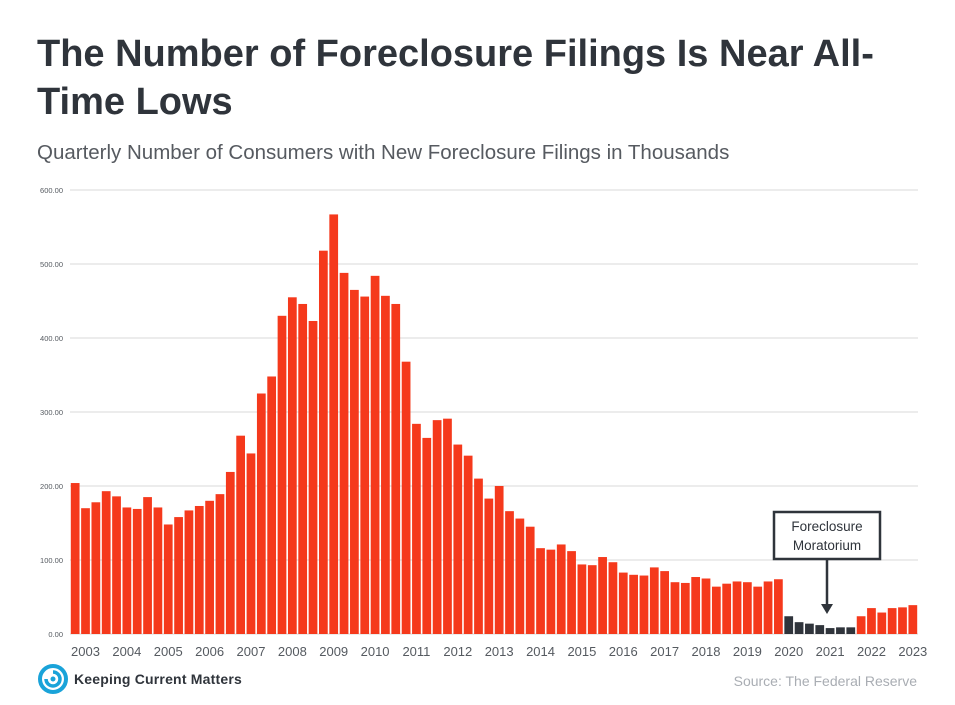 The width and height of the screenshot is (955, 705). What do you see at coordinates (53, 679) in the screenshot?
I see `kcm-swirl-logo-icon` at bounding box center [53, 679].